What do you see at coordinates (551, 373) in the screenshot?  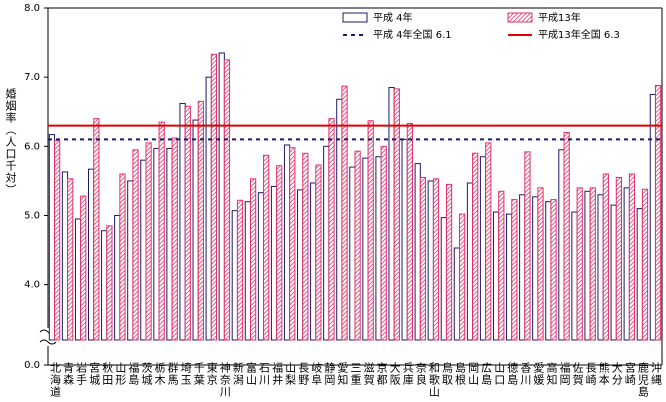 I see `x-tick-label: 高知` at bounding box center [551, 373].